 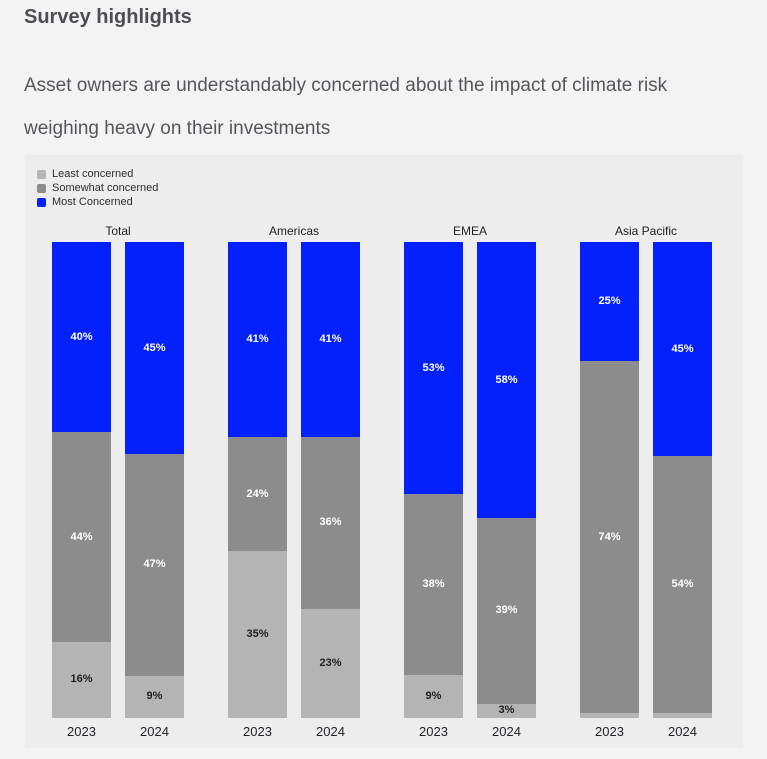 I want to click on stacked-bar-2023: 40% 44% 16%, so click(x=81, y=480).